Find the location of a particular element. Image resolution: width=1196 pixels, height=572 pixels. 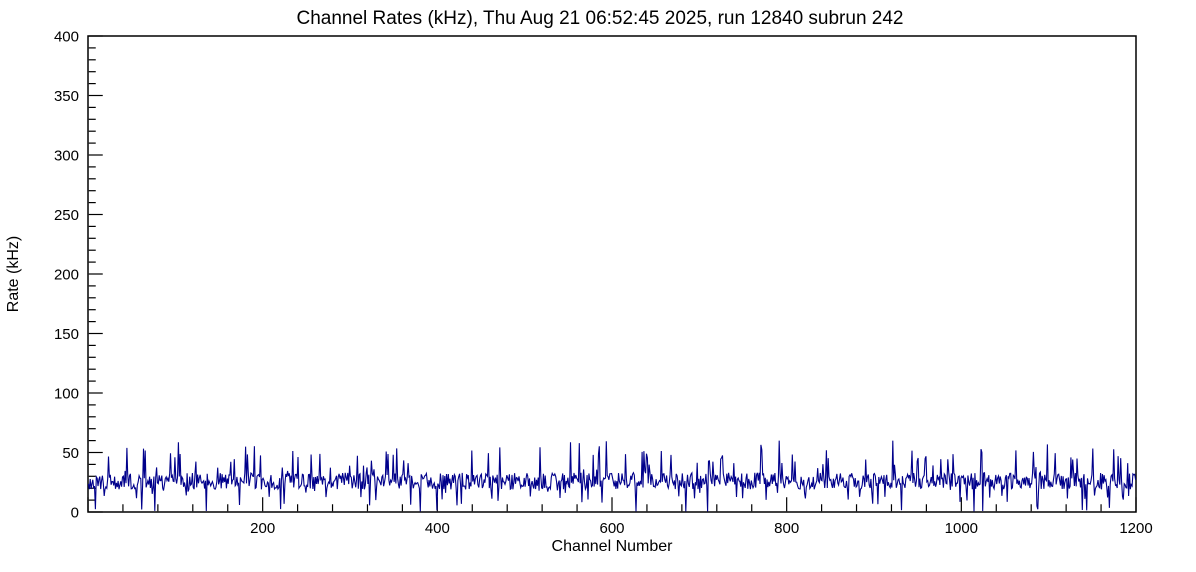

y-tick-label: 200 is located at coordinates (66, 275).